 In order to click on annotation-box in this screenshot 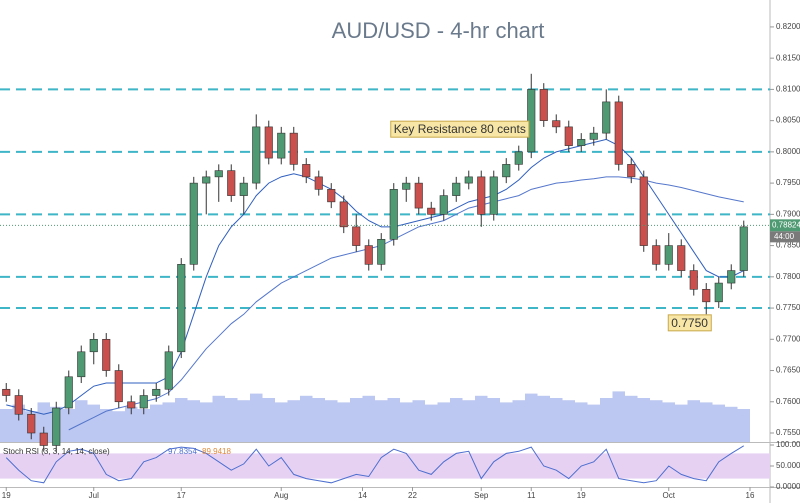, I will do `click(689, 323)`.